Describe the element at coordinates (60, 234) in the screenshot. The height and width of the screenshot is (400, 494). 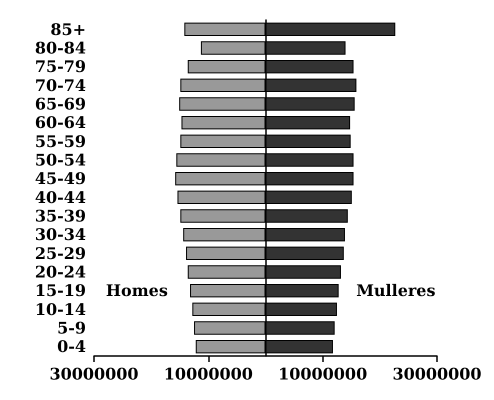
I see `y-tick-label: 30-34` at that location.